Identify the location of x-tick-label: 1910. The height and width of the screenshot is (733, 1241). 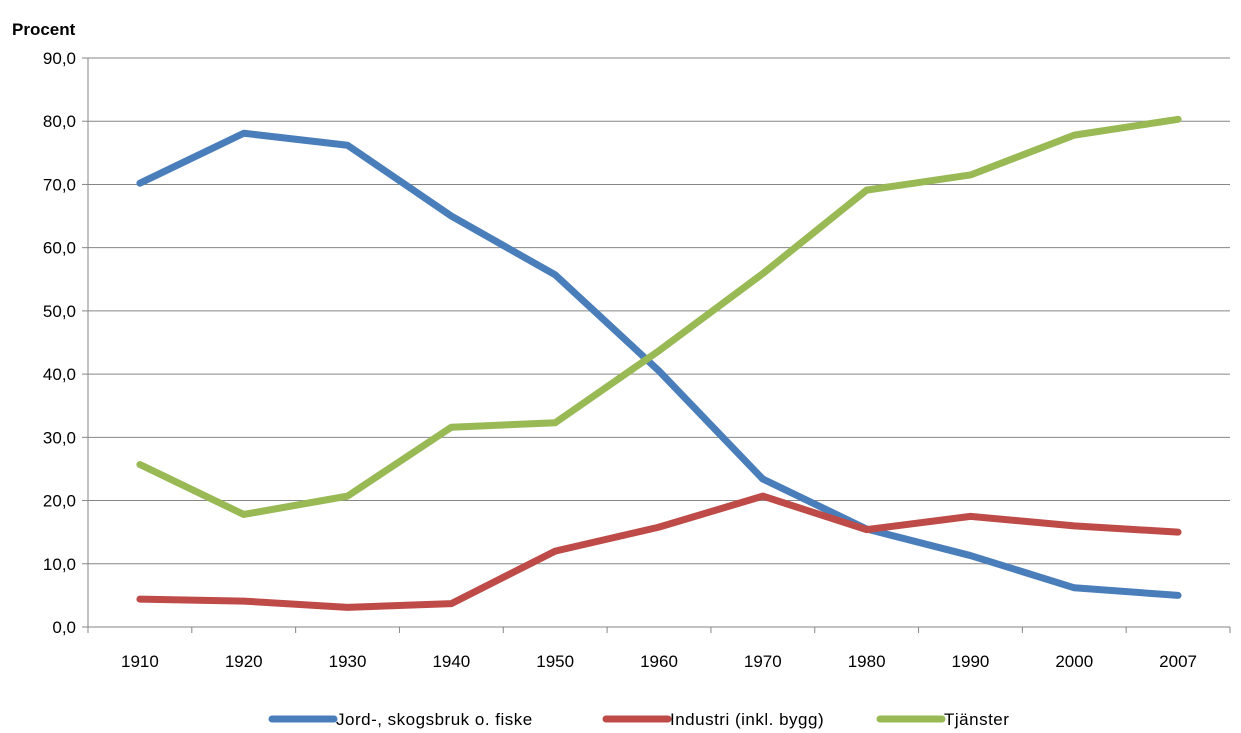
(140, 661).